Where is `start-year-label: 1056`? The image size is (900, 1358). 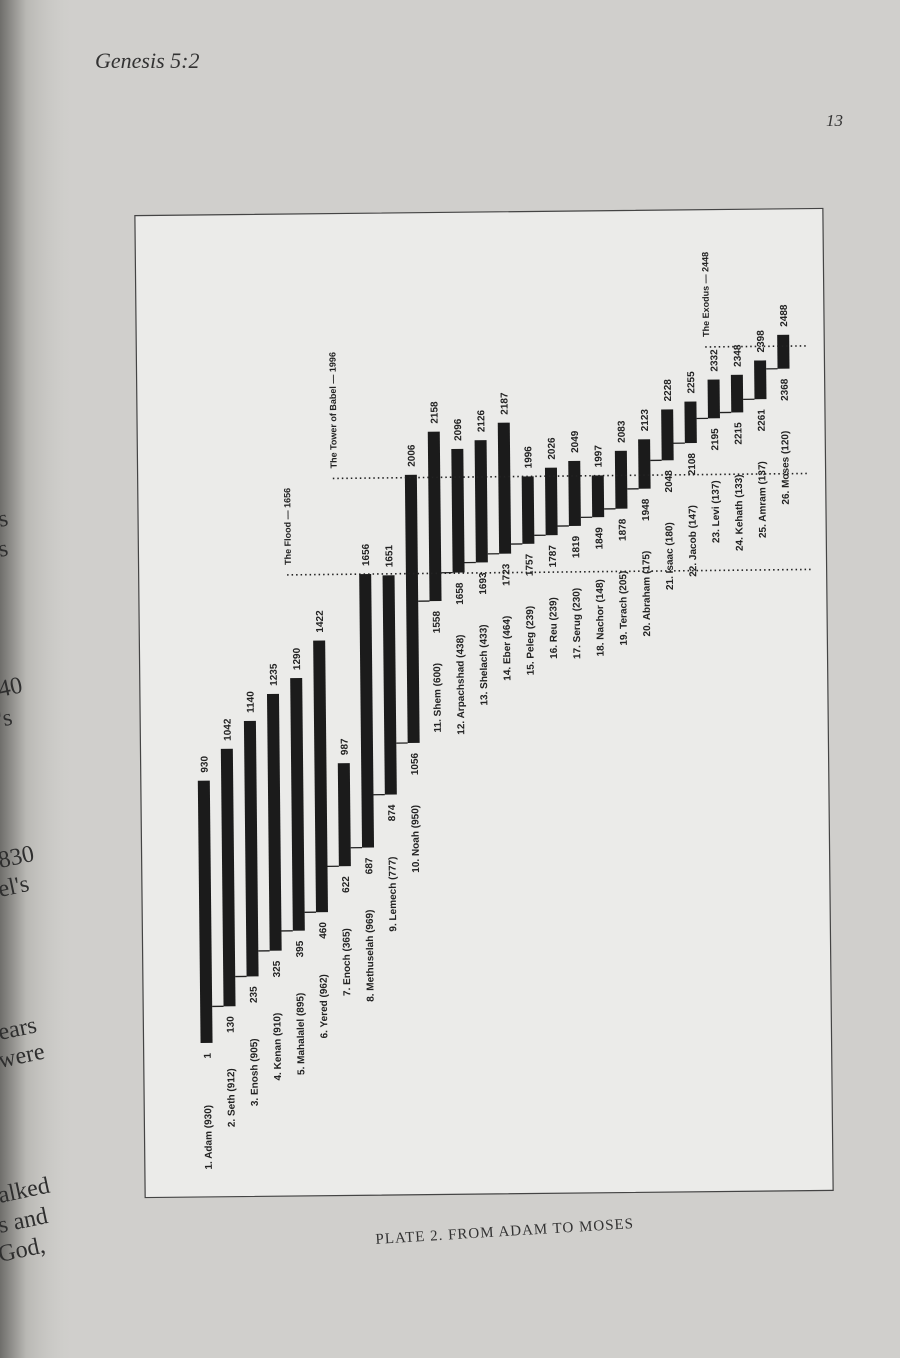 start-year-label: 1056 is located at coordinates (415, 763).